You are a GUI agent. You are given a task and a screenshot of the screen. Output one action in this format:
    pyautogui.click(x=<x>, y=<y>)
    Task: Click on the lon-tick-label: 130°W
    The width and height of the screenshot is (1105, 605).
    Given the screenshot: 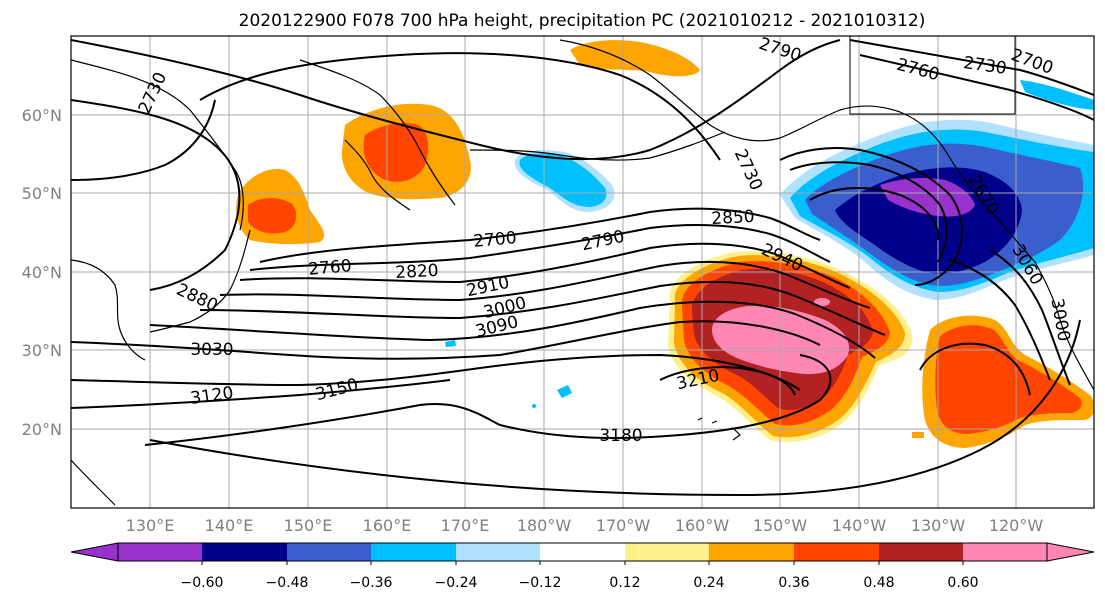 What is the action you would take?
    pyautogui.click(x=938, y=525)
    